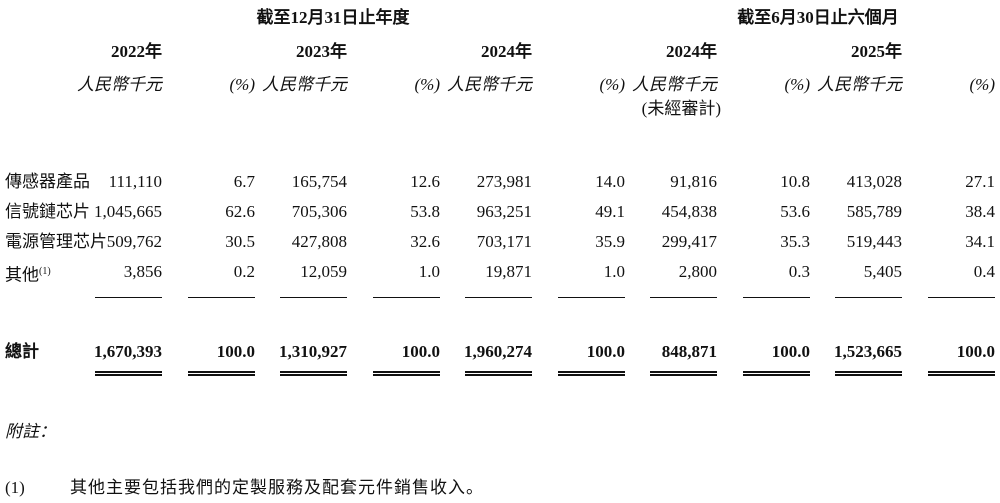  What do you see at coordinates (45, 271) in the screenshot?
I see `footnote-reference: (1)` at bounding box center [45, 271].